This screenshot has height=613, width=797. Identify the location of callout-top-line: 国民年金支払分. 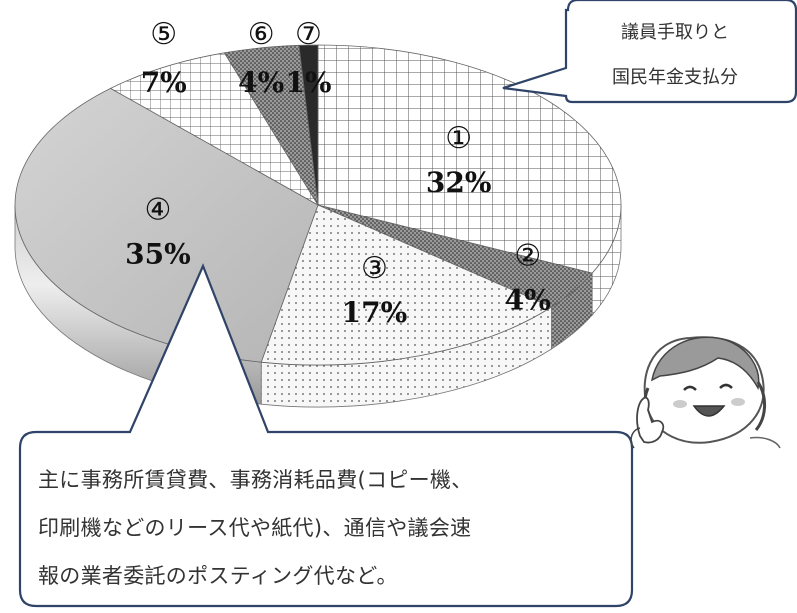
(675, 77).